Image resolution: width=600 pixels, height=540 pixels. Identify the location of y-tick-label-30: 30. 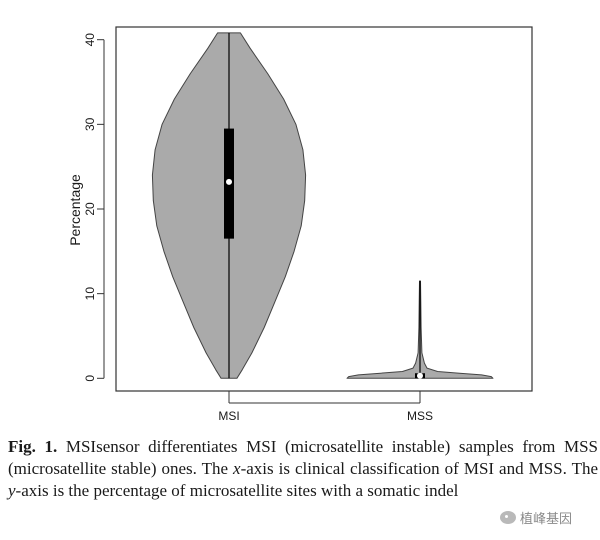
(90, 124).